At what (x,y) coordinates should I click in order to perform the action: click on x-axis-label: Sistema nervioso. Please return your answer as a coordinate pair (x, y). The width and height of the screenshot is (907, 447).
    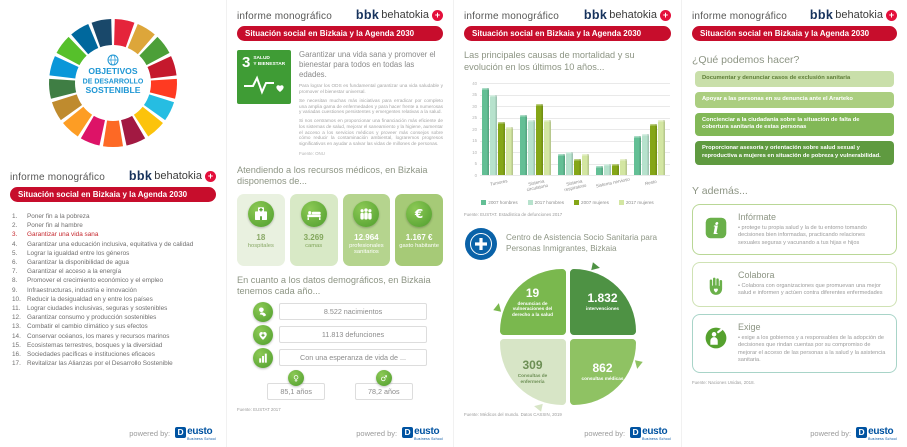
    Looking at the image, I should click on (613, 182).